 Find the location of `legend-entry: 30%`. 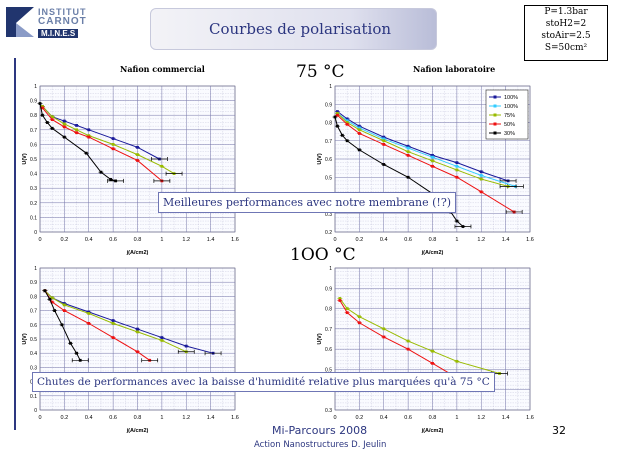

legend-entry: 30% is located at coordinates (509, 134).